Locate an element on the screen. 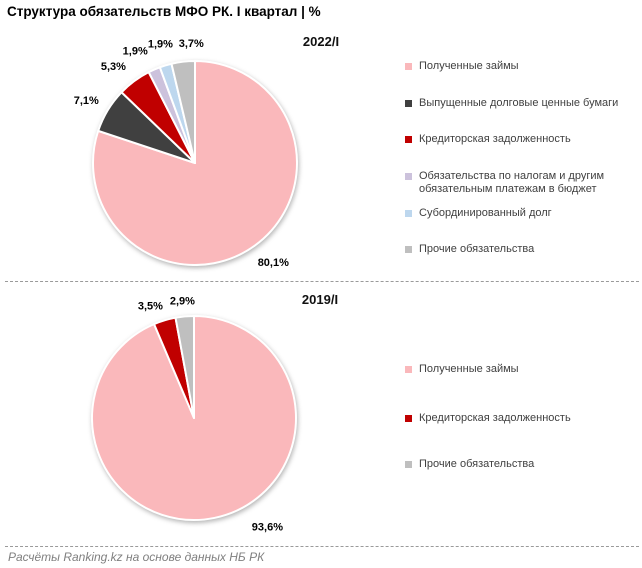  period-label-2019: 2019/I is located at coordinates (320, 299).